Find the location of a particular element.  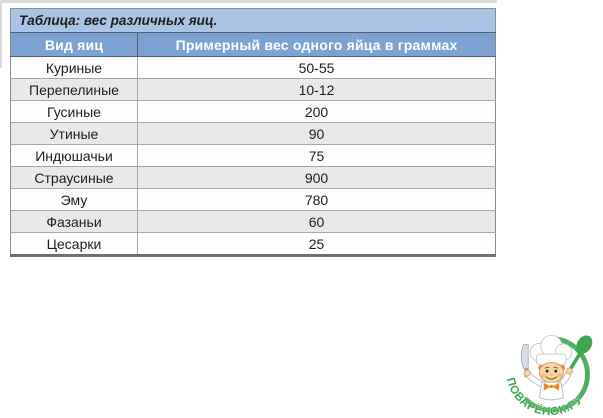

table-row: Цесарки 25 is located at coordinates (253, 244).